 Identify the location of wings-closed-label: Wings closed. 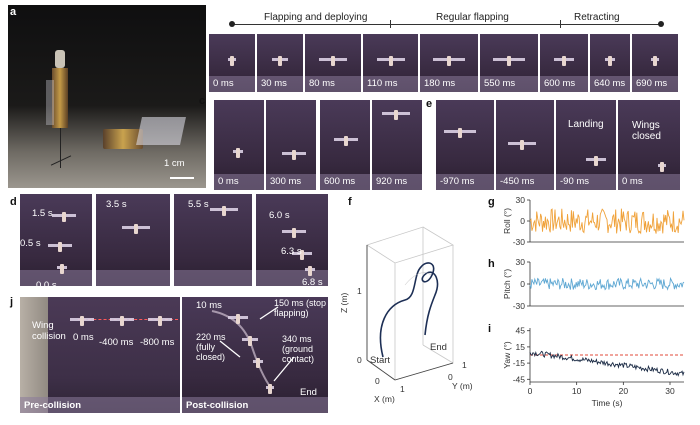
(646, 131).